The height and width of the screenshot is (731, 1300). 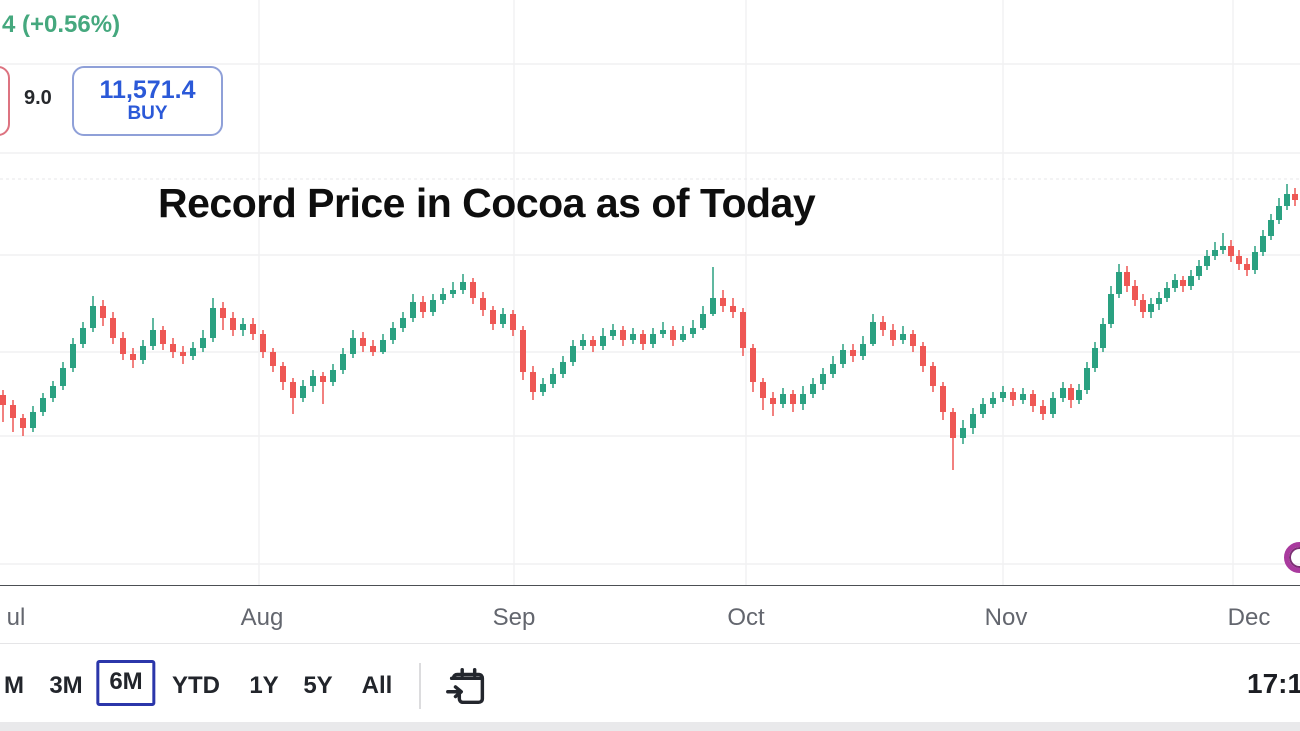 What do you see at coordinates (377, 685) in the screenshot?
I see `timeframe-all: All` at bounding box center [377, 685].